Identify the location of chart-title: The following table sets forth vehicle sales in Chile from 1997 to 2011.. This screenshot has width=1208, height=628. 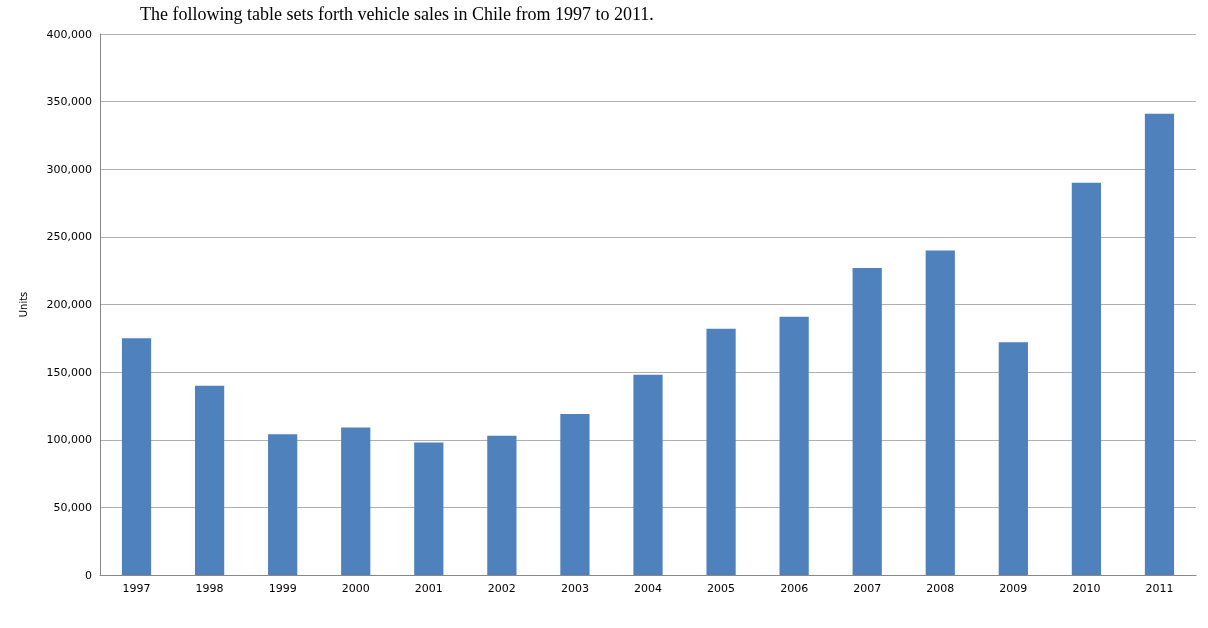
(397, 14).